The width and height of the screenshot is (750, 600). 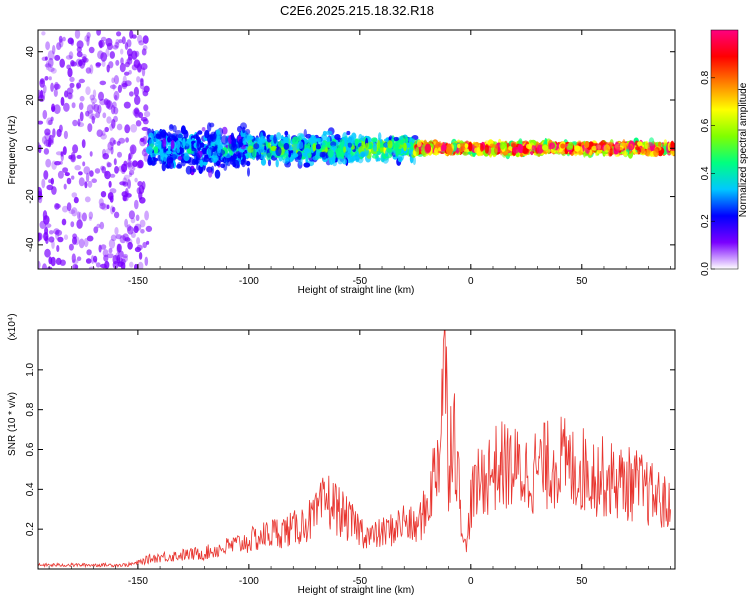 I want to click on spectrogram-x-label: Height of straight line (km), so click(x=356, y=290).